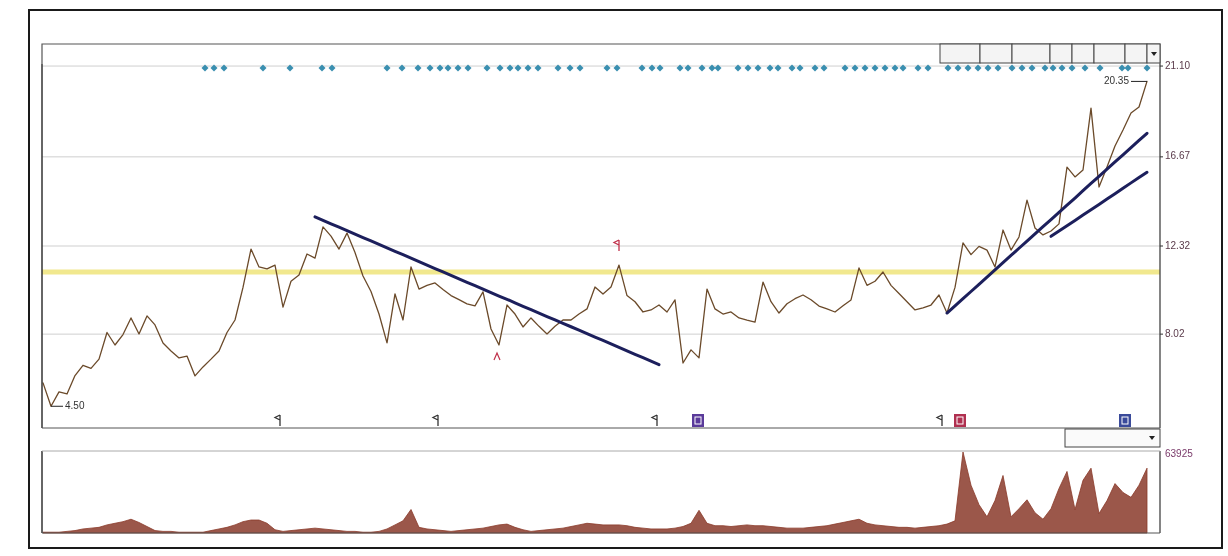  I want to click on annotation: 4.50, so click(75, 405).